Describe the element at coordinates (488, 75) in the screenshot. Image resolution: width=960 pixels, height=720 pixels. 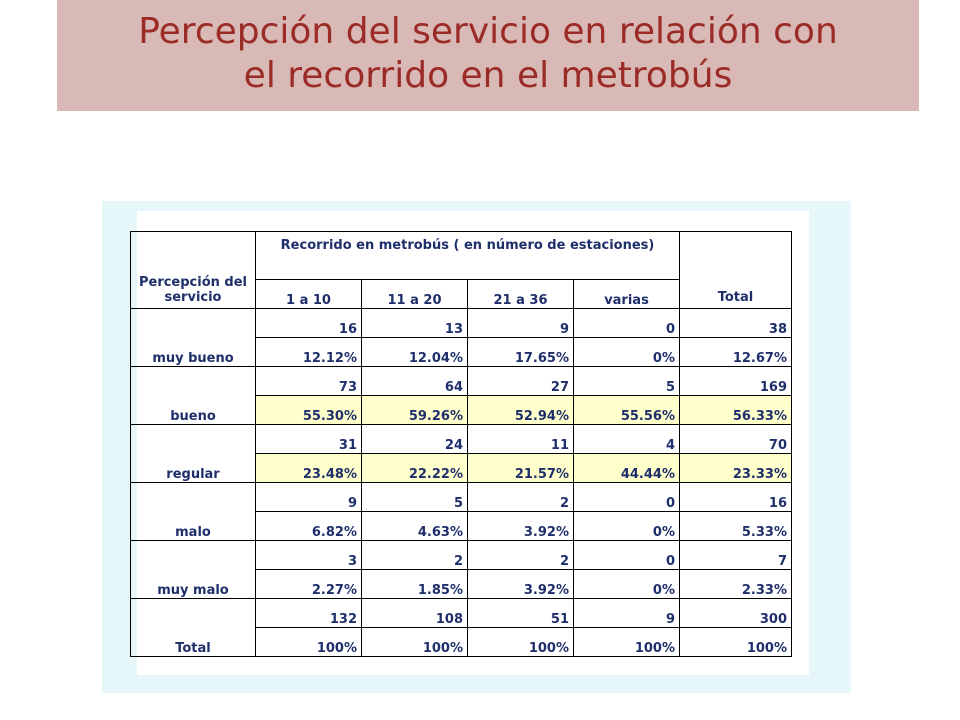
I see `slide-title-line-2: el recorrido en el metrobús` at that location.